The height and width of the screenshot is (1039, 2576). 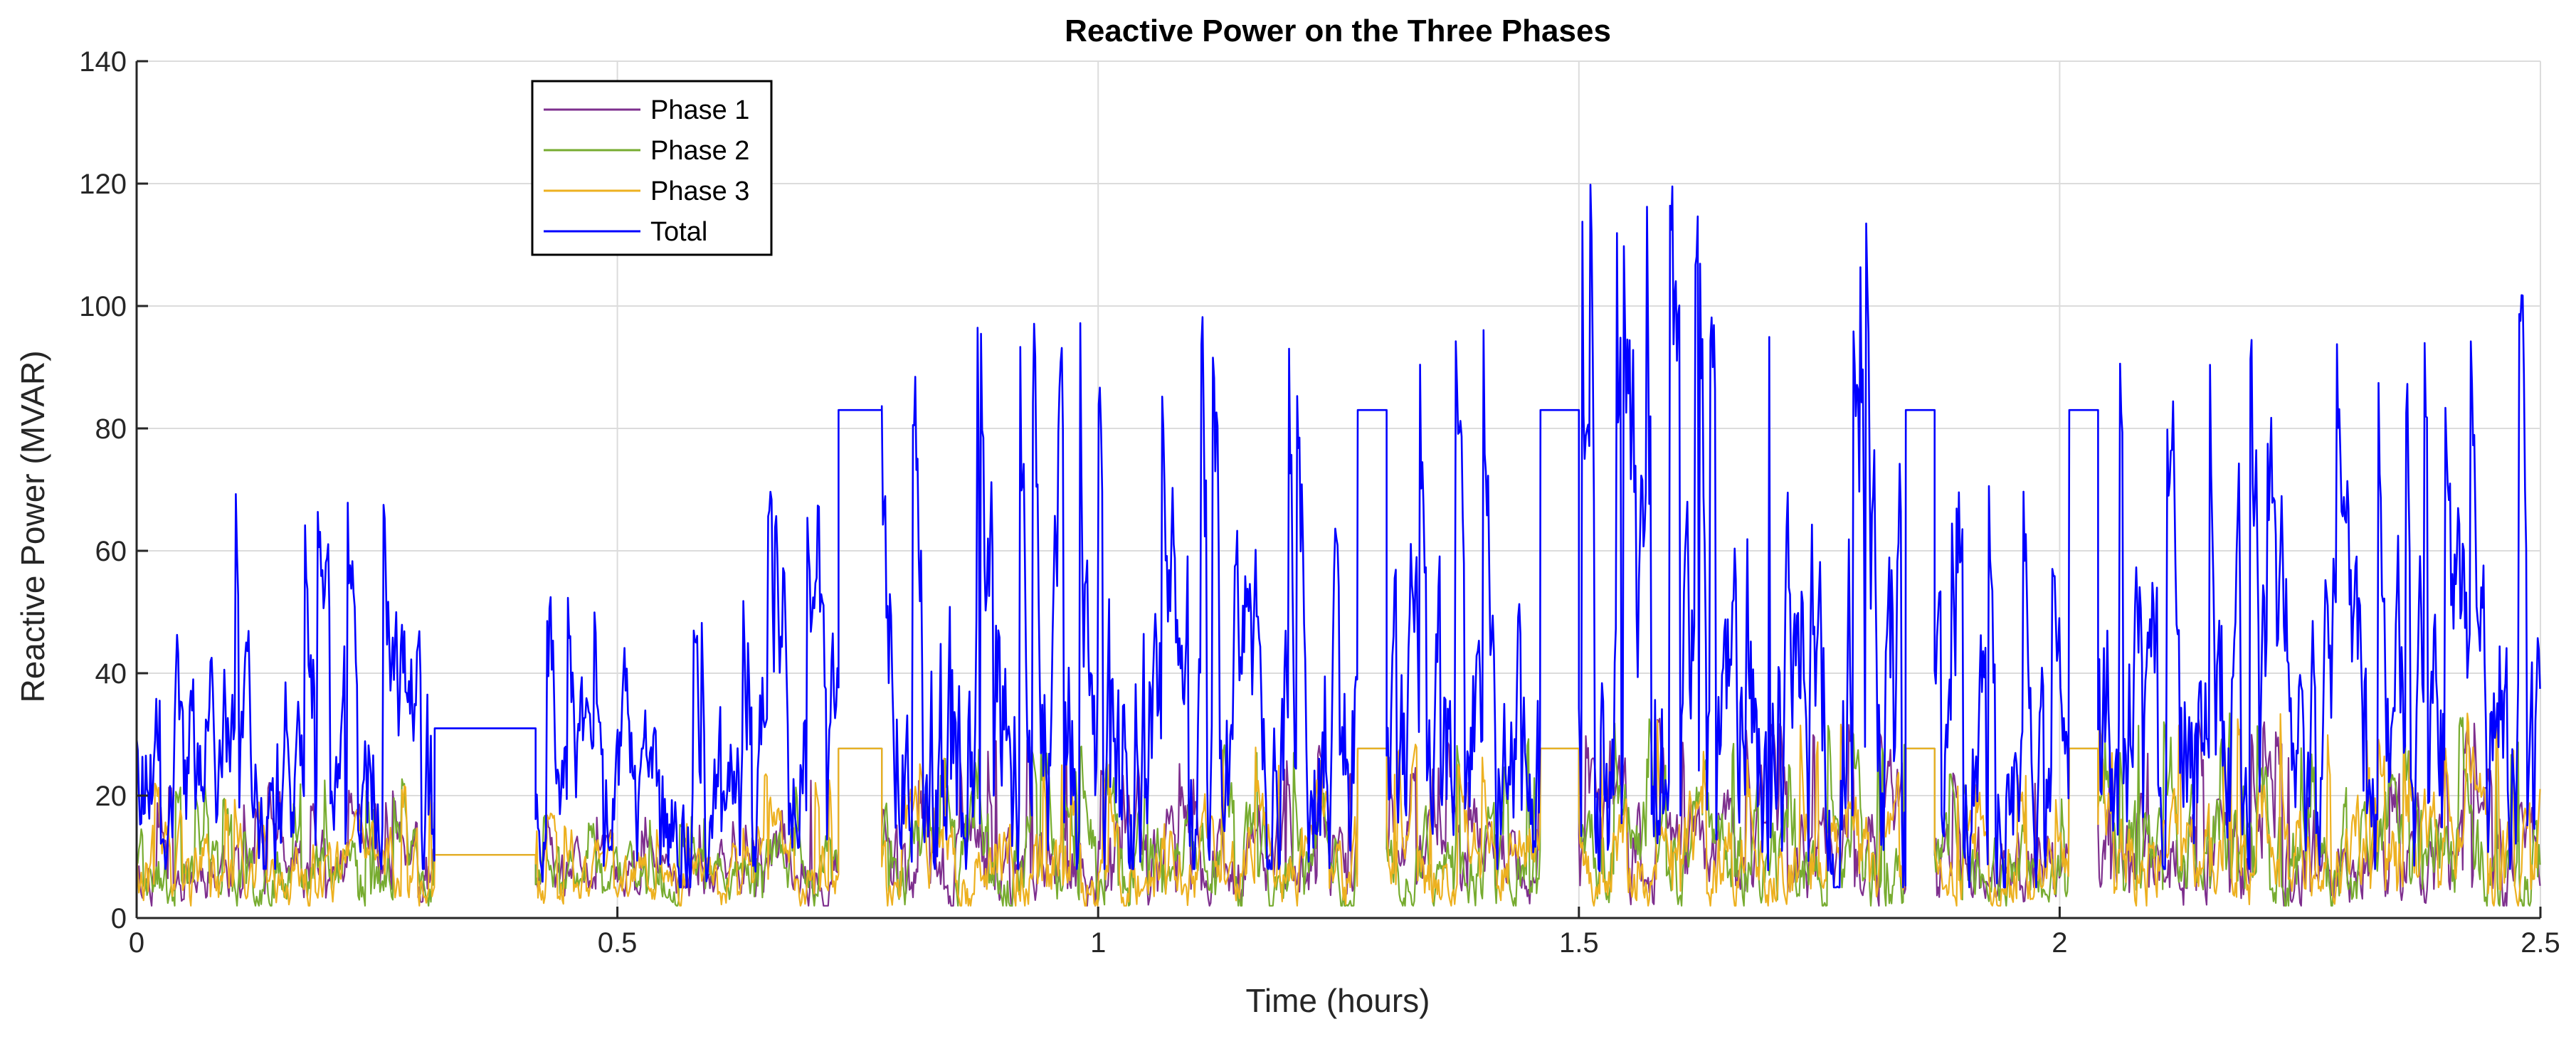 I want to click on x-tick-label: 1.5, so click(x=1579, y=943).